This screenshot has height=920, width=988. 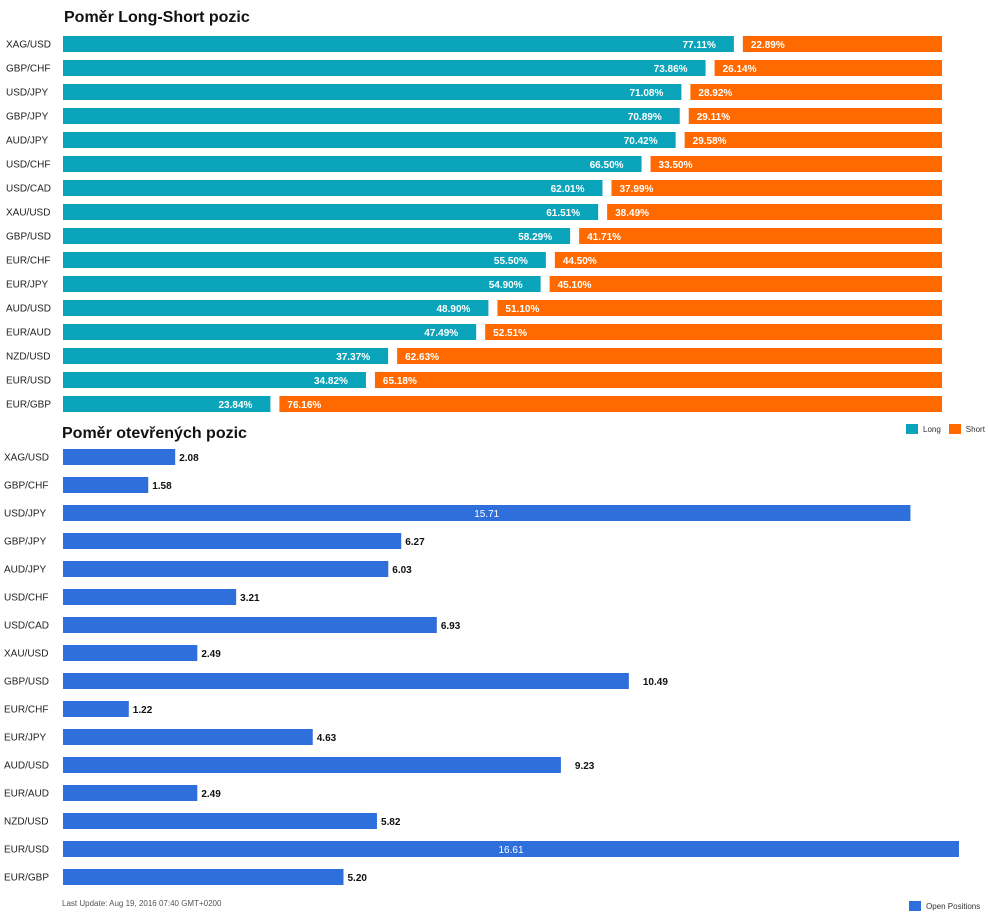 I want to click on long-bar-gbp-jpy, so click(x=371, y=116).